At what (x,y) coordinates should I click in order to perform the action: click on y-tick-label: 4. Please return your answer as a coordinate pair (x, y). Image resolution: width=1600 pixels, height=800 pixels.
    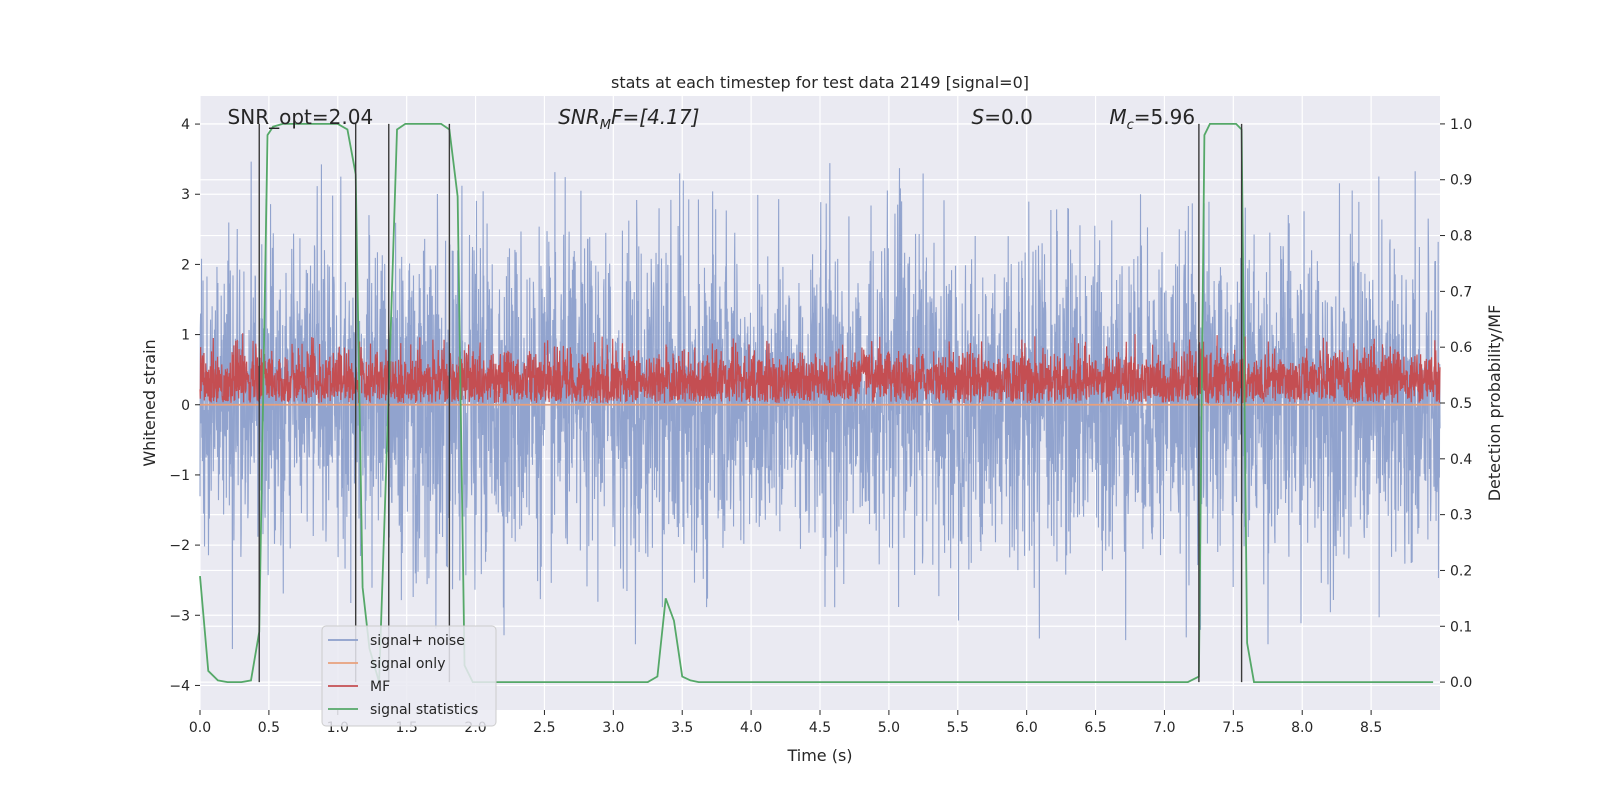
    Looking at the image, I should click on (185, 125).